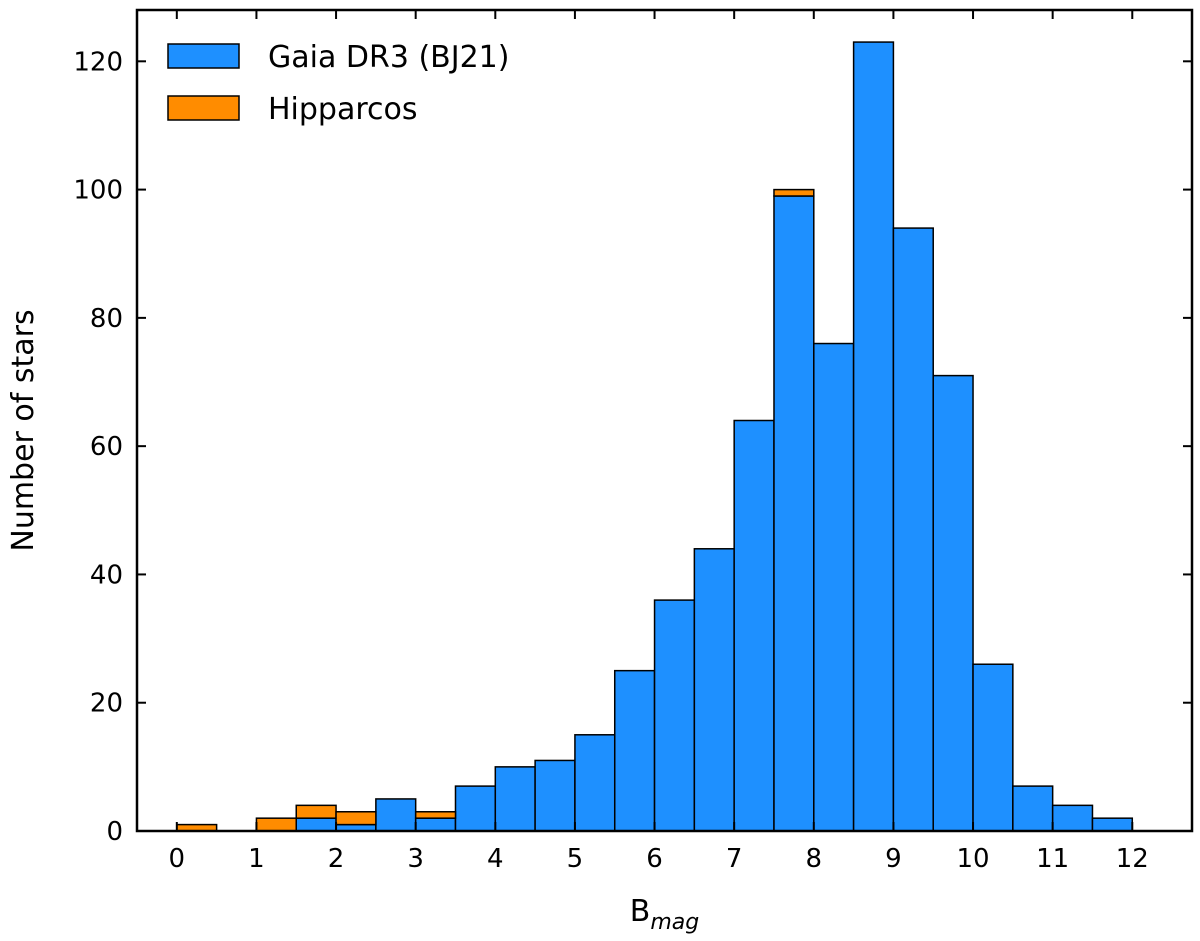 The image size is (1200, 941). I want to click on x-tick-label-0: 0, so click(177, 859).